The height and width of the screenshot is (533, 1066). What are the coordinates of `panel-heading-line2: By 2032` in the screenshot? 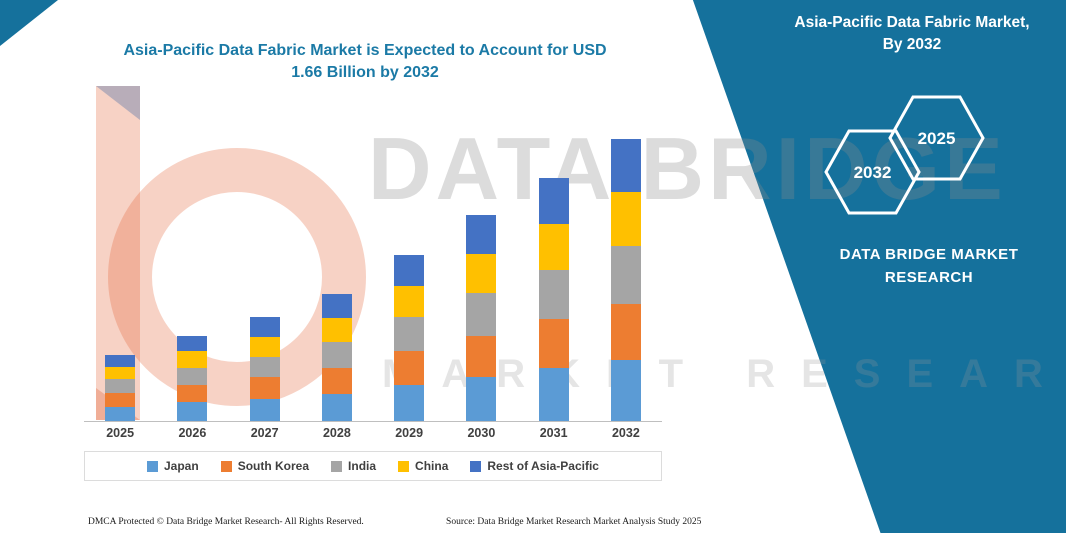 It's located at (912, 45).